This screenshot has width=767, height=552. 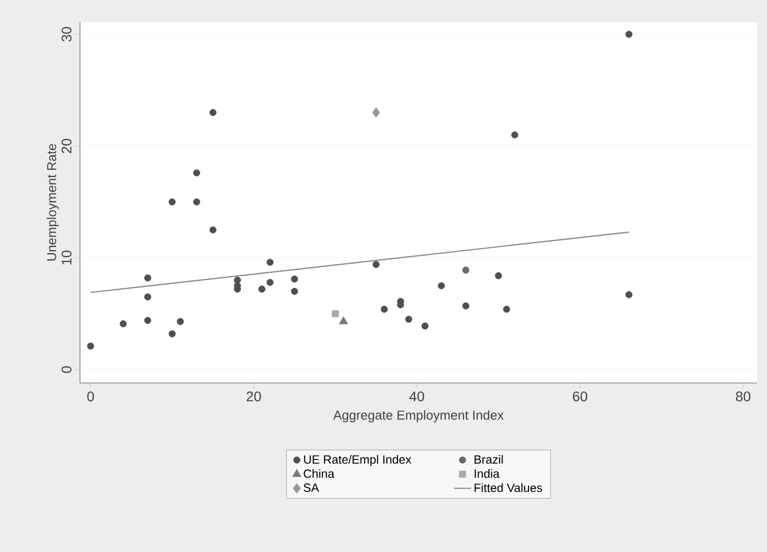 What do you see at coordinates (52, 202) in the screenshot?
I see `y-axis-title: Unemployment Rate` at bounding box center [52, 202].